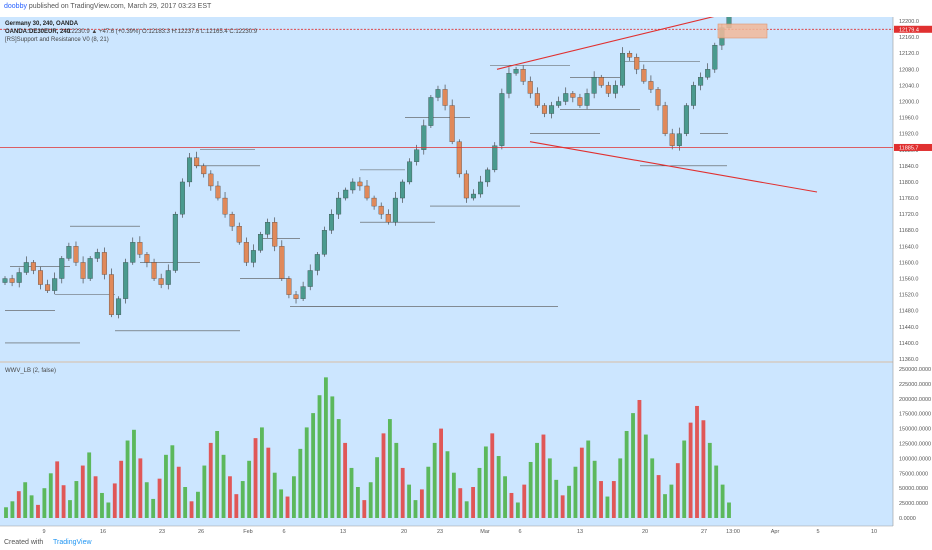 The width and height of the screenshot is (932, 550). I want to click on price-tick-label: 11760.0, so click(908, 199).